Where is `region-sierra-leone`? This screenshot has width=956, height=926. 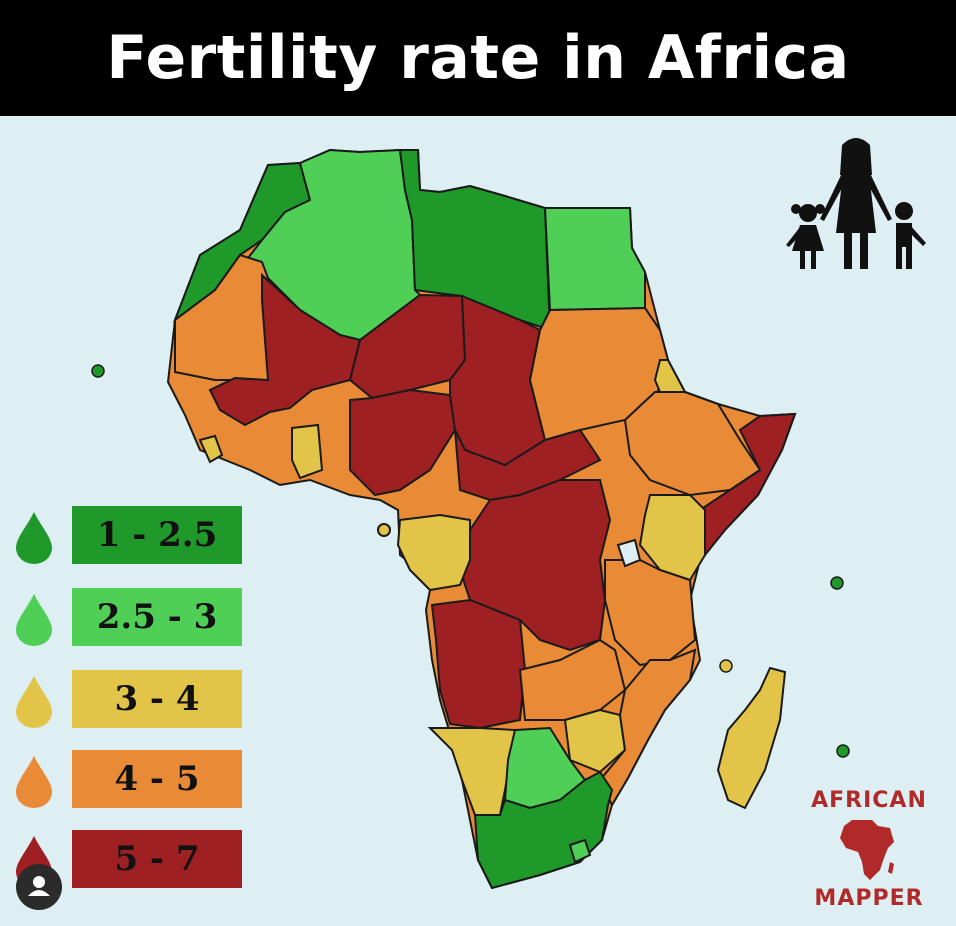 region-sierra-leone is located at coordinates (211, 449).